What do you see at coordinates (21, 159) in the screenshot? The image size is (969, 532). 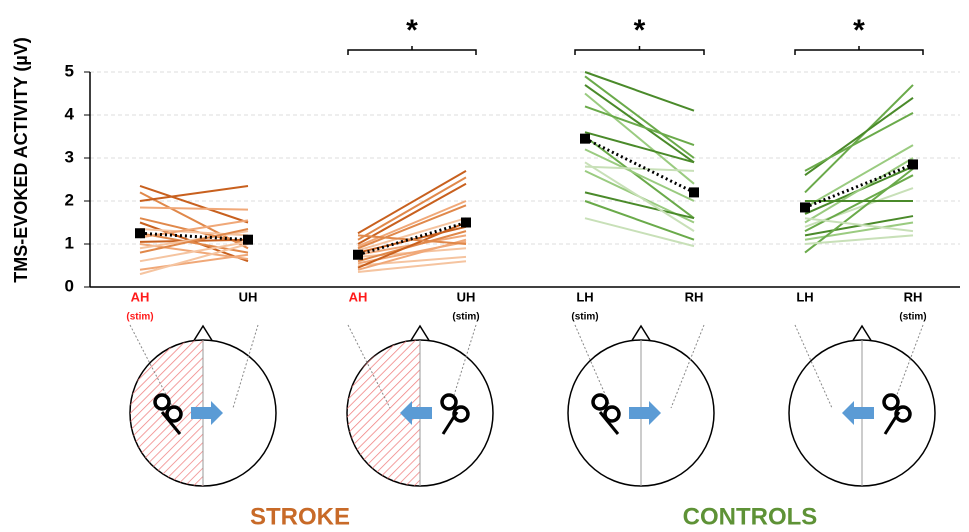 I see `y-axis-label: TMS-EVOKED ACTIVITY (µV)` at bounding box center [21, 159].